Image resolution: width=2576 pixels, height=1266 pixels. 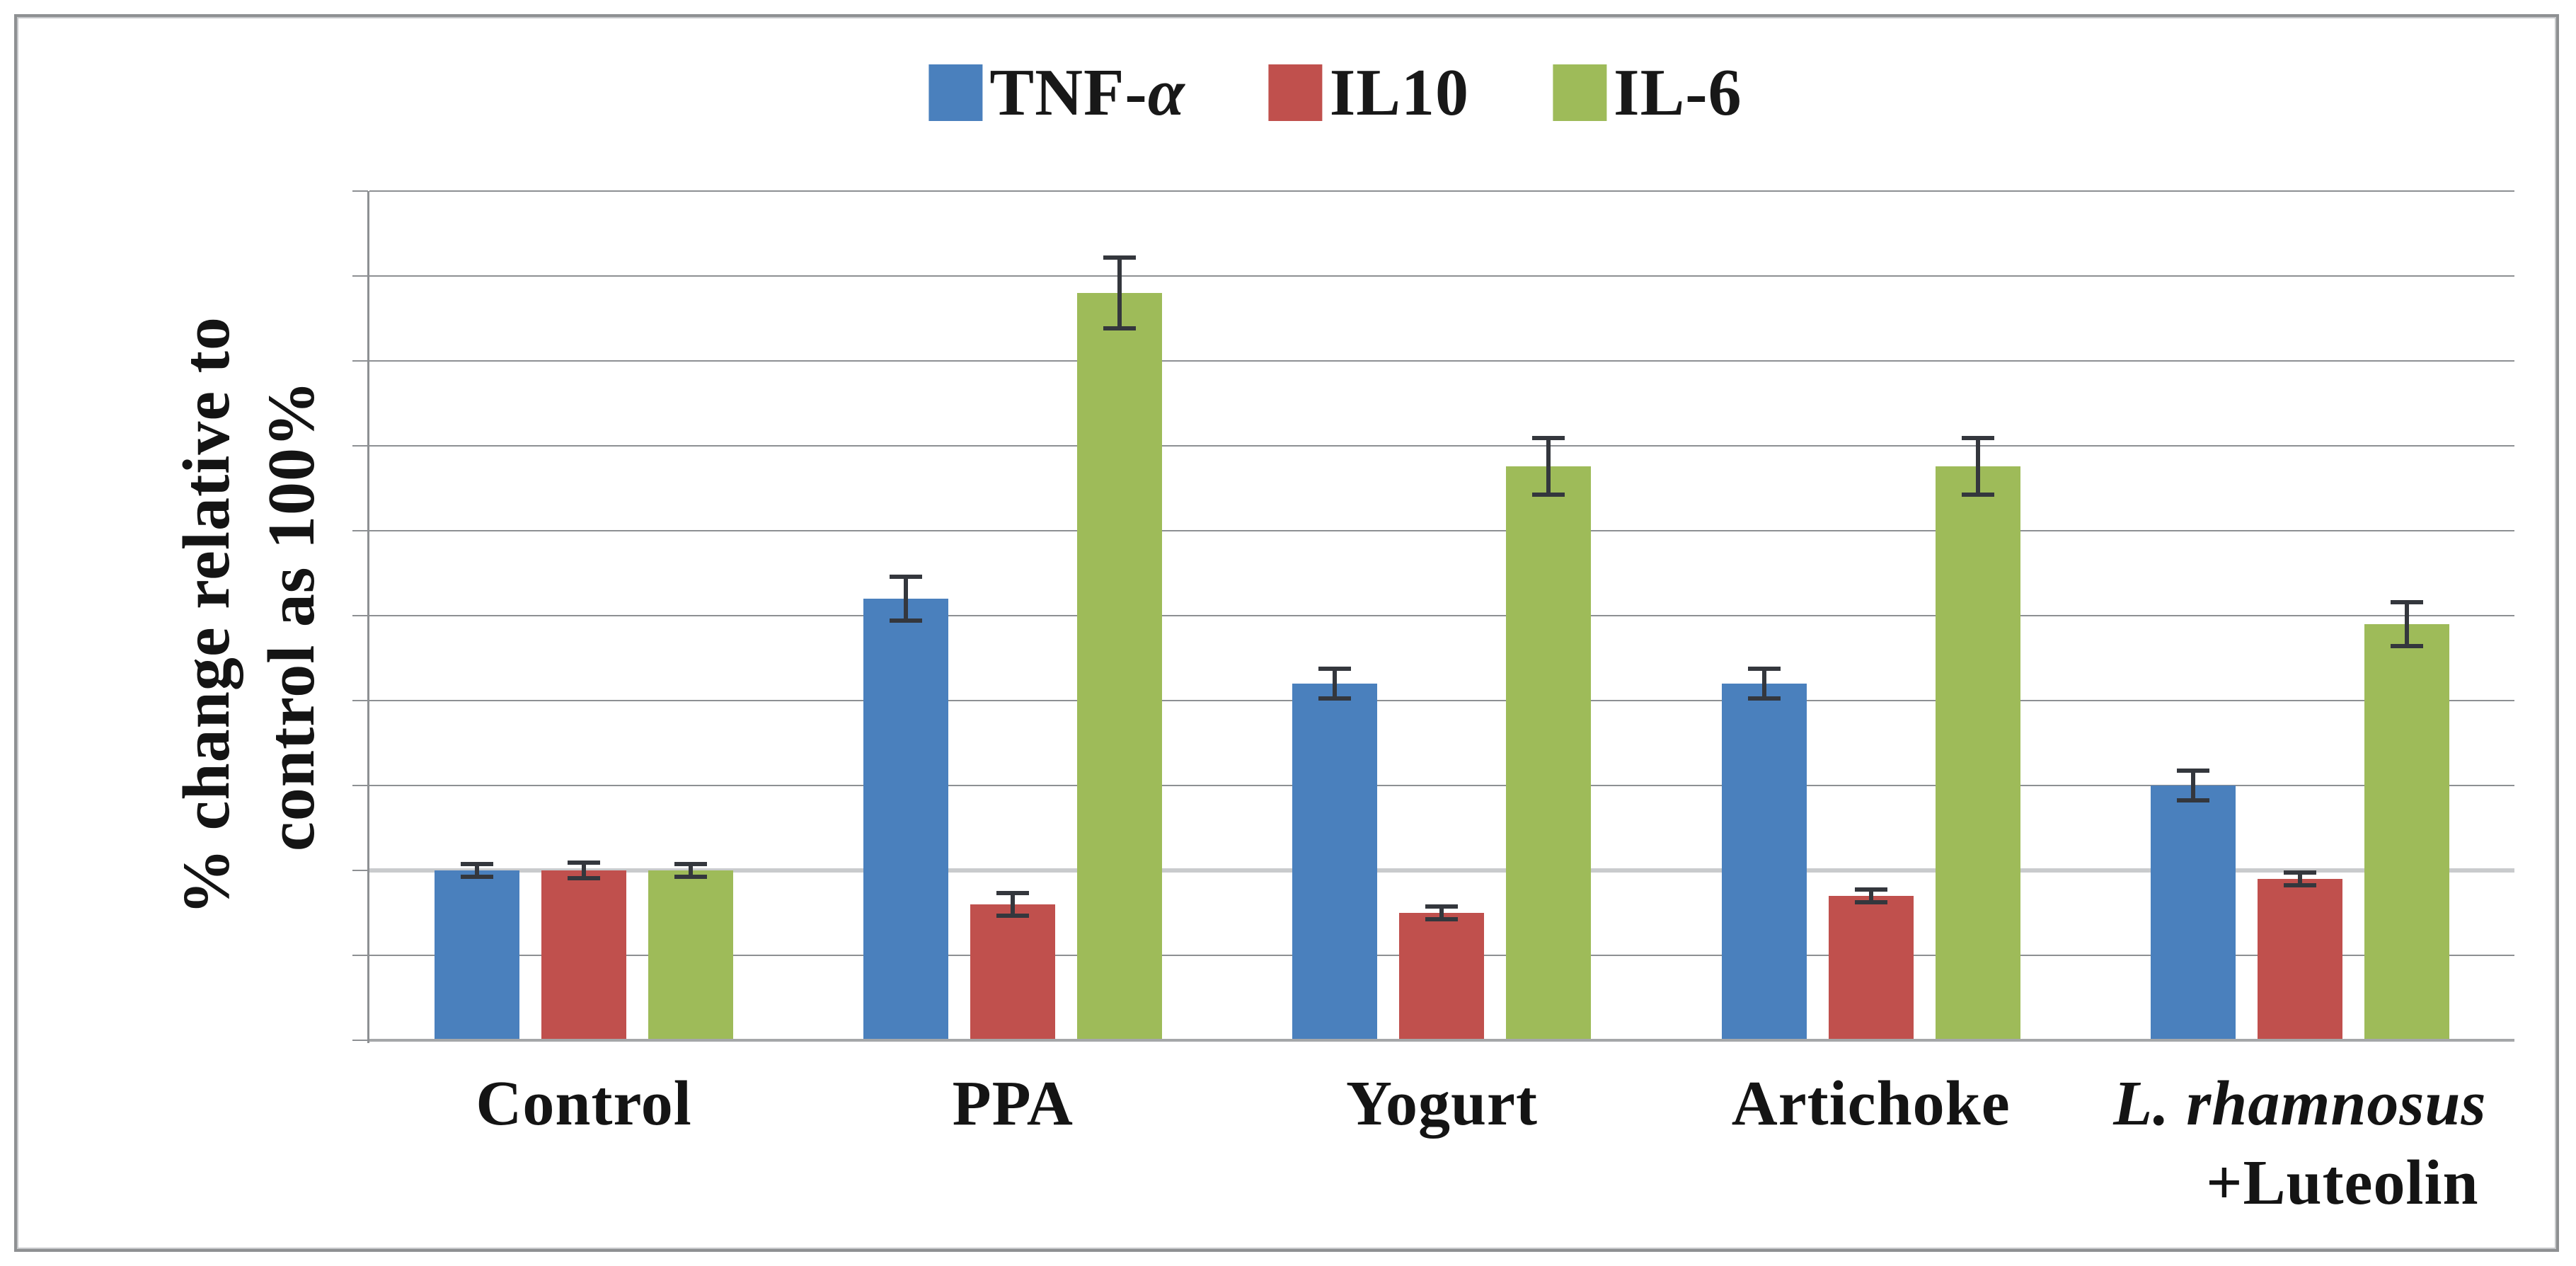 What do you see at coordinates (906, 599) in the screenshot?
I see `error-bar-TNF-α-PPA` at bounding box center [906, 599].